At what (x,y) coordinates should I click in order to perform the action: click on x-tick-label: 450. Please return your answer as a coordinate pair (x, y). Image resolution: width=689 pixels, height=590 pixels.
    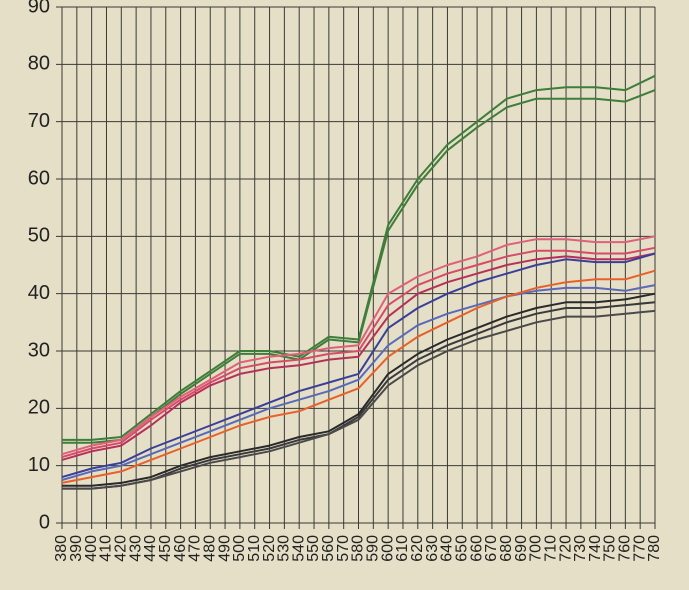
    Looking at the image, I should click on (165, 548).